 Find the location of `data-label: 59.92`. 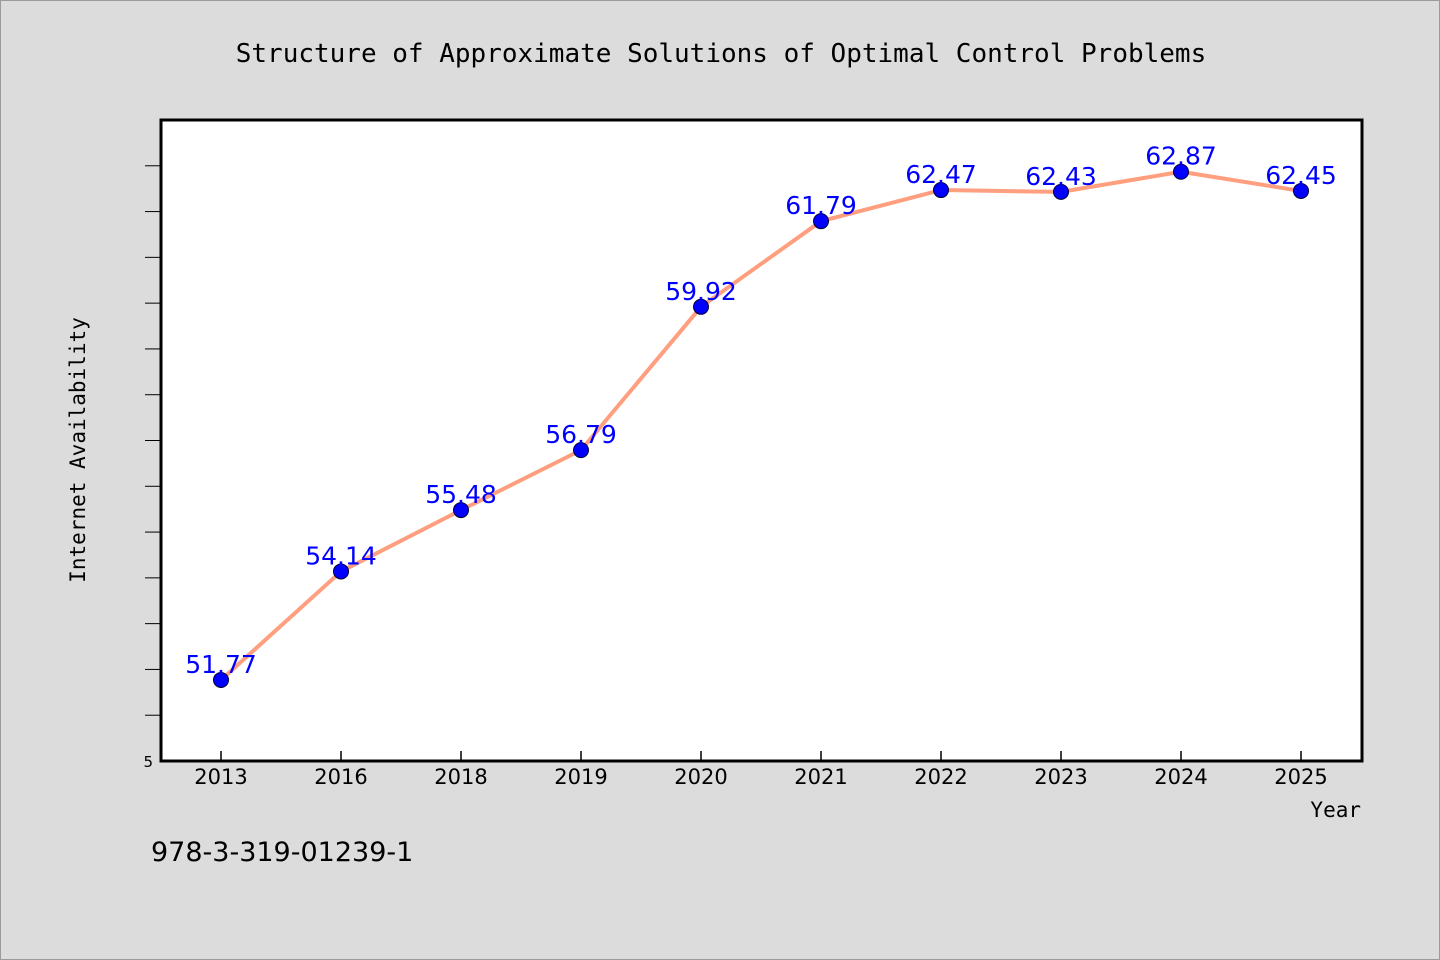

data-label: 59.92 is located at coordinates (701, 291).